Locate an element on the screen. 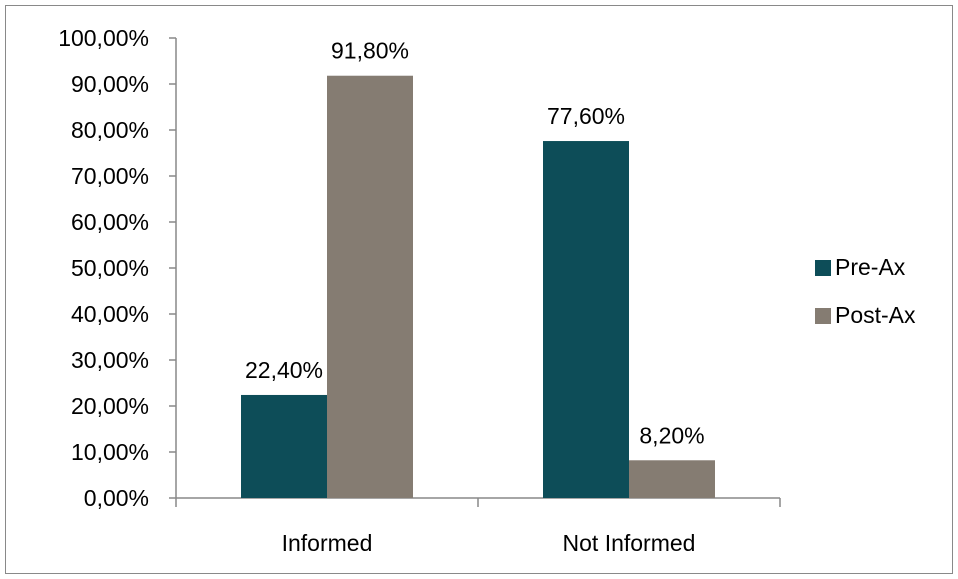  y-tick-label: 20,00% is located at coordinates (110, 406).